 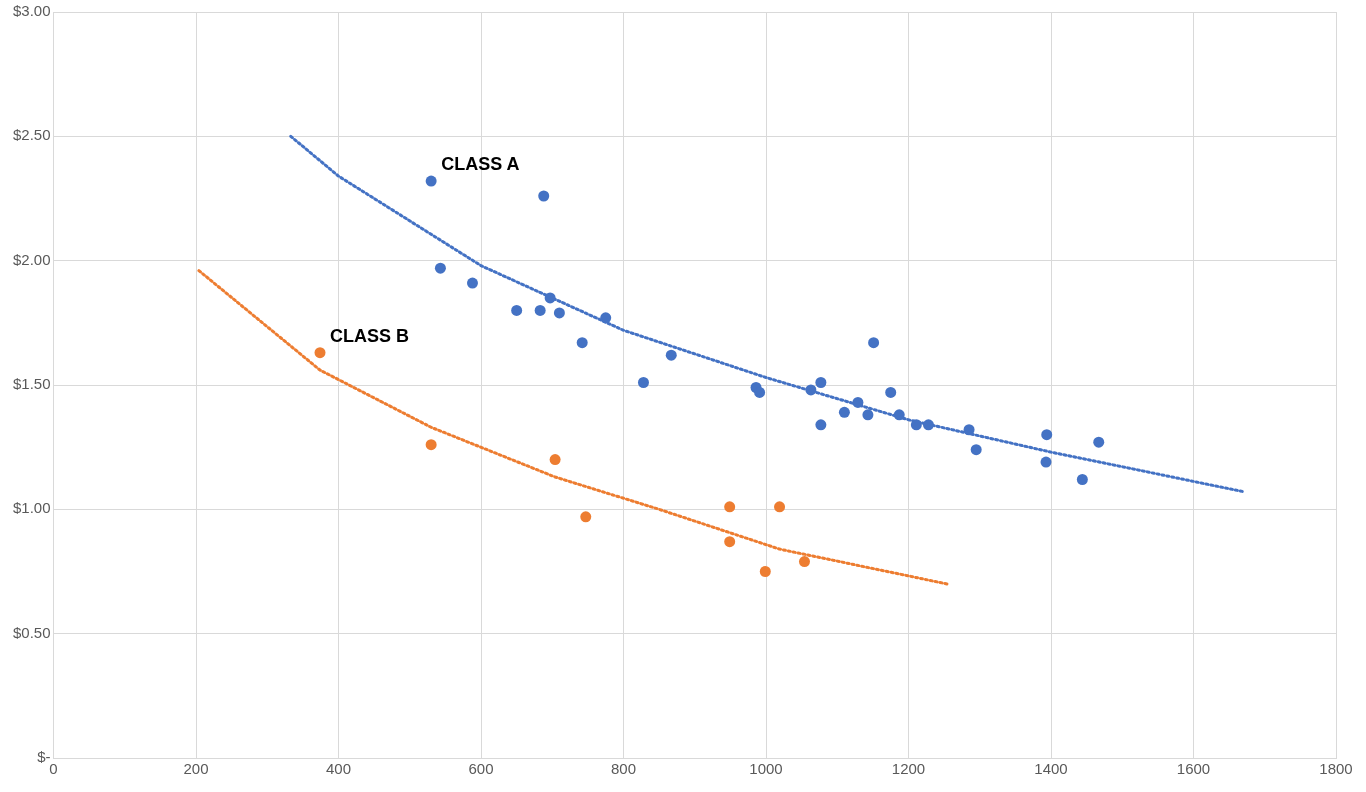 I want to click on y-tick-label: $3.00, so click(x=31, y=11).